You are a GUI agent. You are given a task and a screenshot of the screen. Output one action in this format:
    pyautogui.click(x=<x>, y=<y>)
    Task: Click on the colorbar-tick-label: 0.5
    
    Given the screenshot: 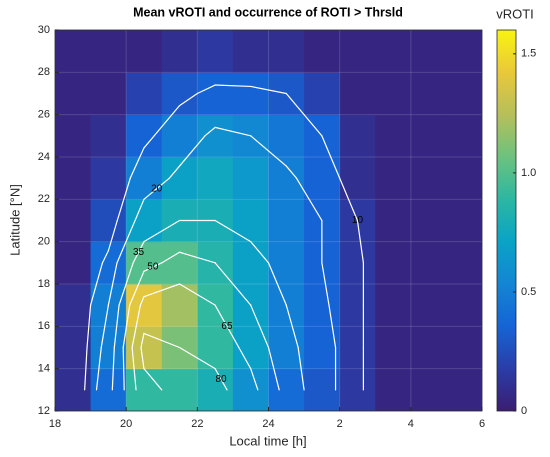 What is the action you would take?
    pyautogui.click(x=528, y=292)
    